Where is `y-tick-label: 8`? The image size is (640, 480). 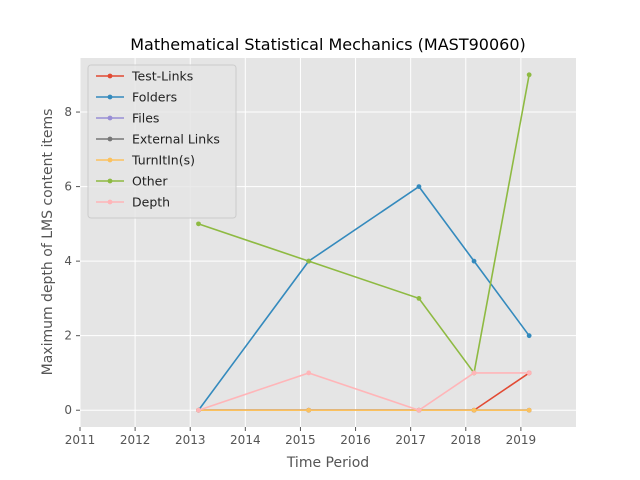
y-tick-label: 8 is located at coordinates (68, 112).